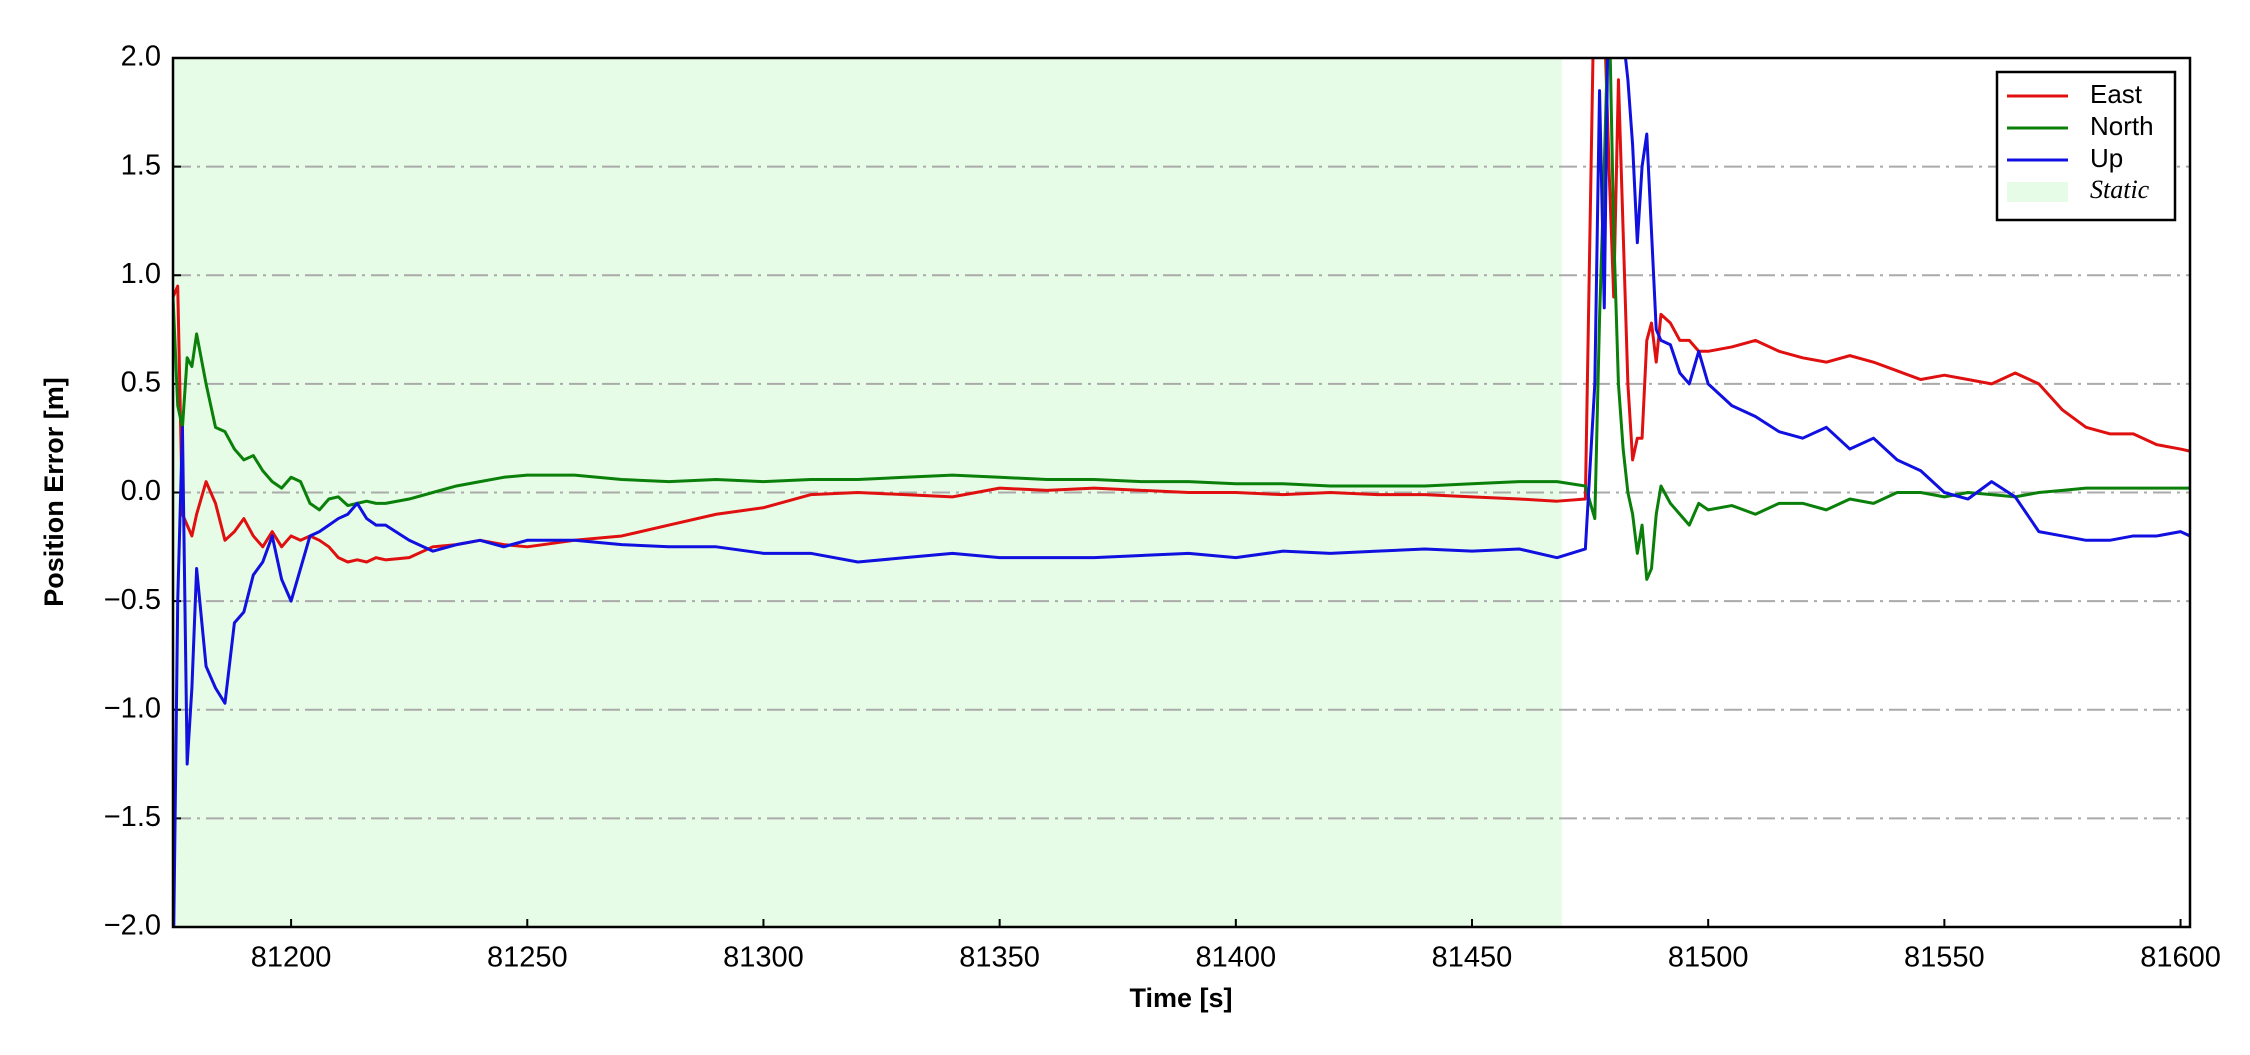 The image size is (2250, 1055). I want to click on legend-label: East, so click(2116, 94).